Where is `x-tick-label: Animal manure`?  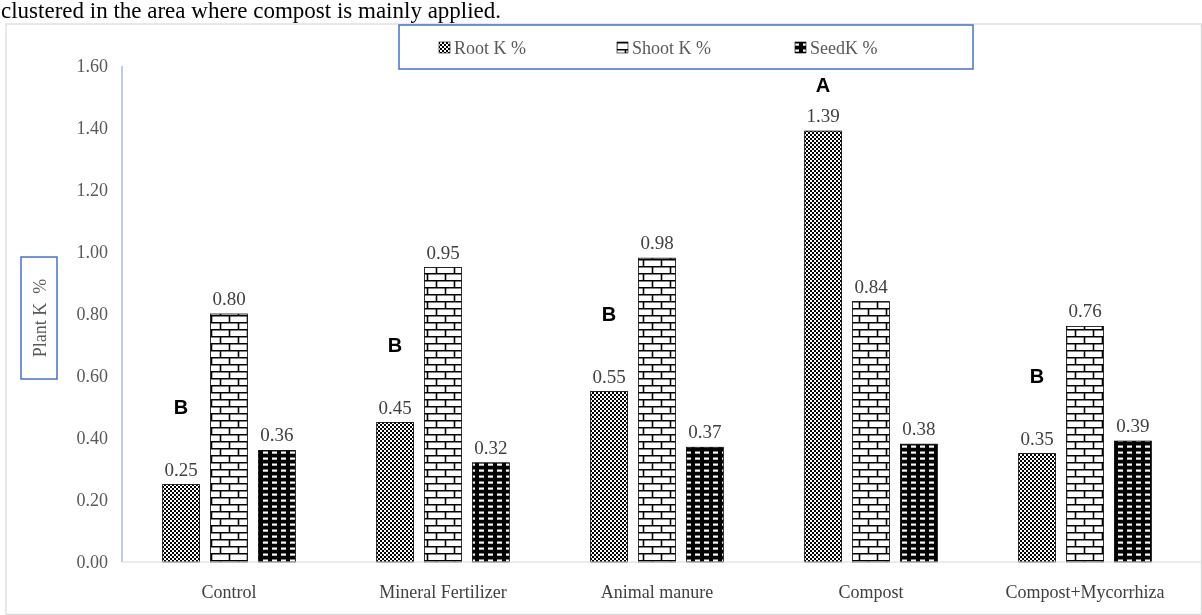
x-tick-label: Animal manure is located at coordinates (657, 592).